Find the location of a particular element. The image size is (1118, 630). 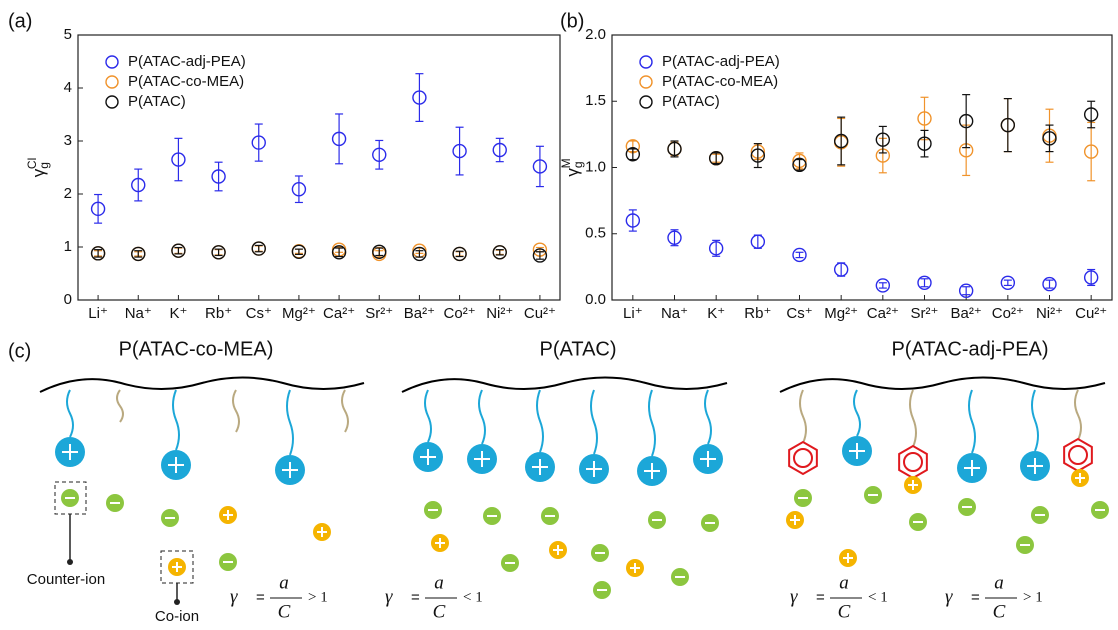

x-tick-label: Ba²⁺ is located at coordinates (966, 313).